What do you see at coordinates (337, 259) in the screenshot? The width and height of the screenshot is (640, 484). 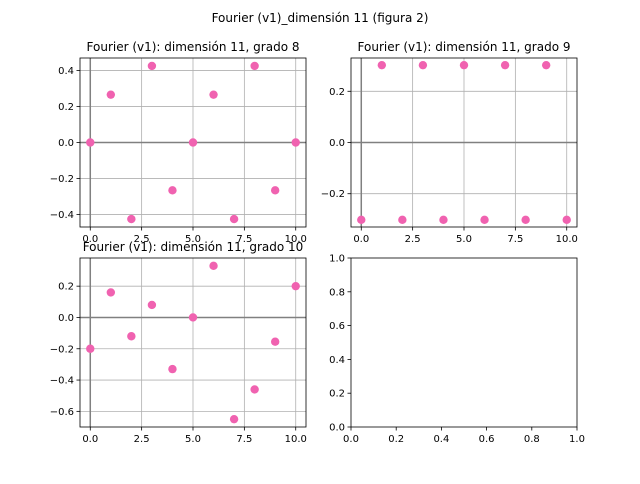 I see `y-tick-label: 1.0` at bounding box center [337, 259].